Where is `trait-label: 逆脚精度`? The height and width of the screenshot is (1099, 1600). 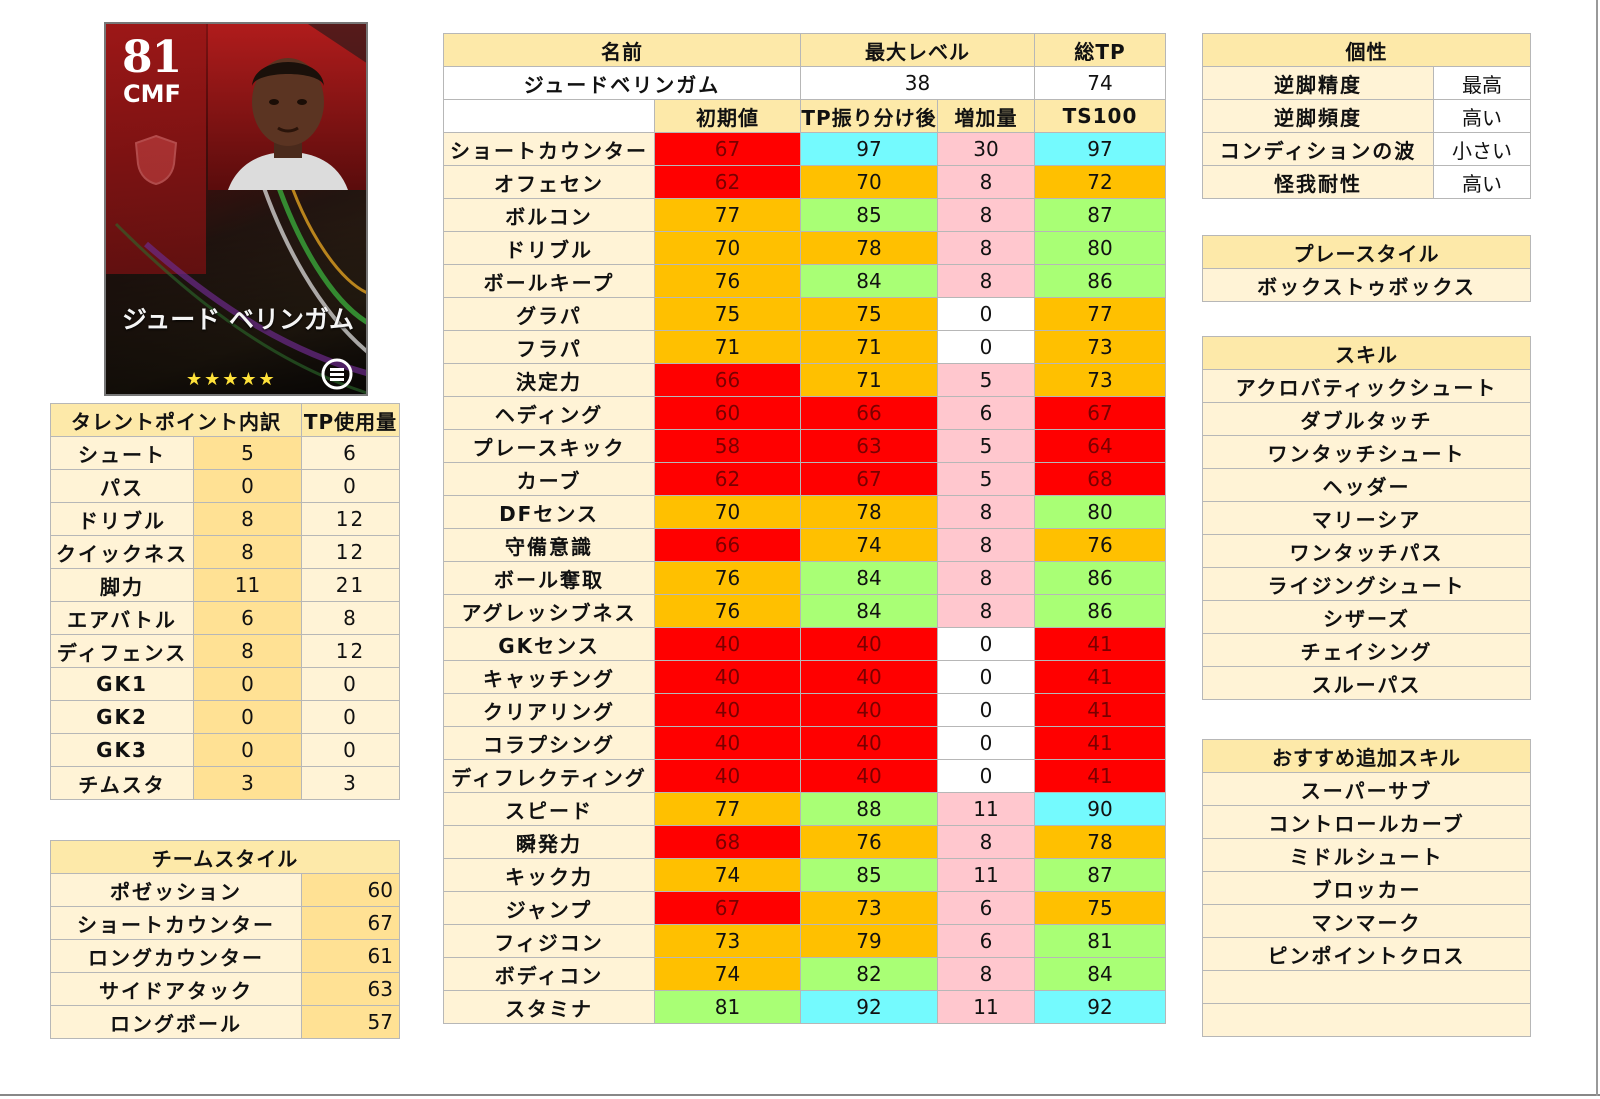 trait-label: 逆脚精度 is located at coordinates (1318, 83).